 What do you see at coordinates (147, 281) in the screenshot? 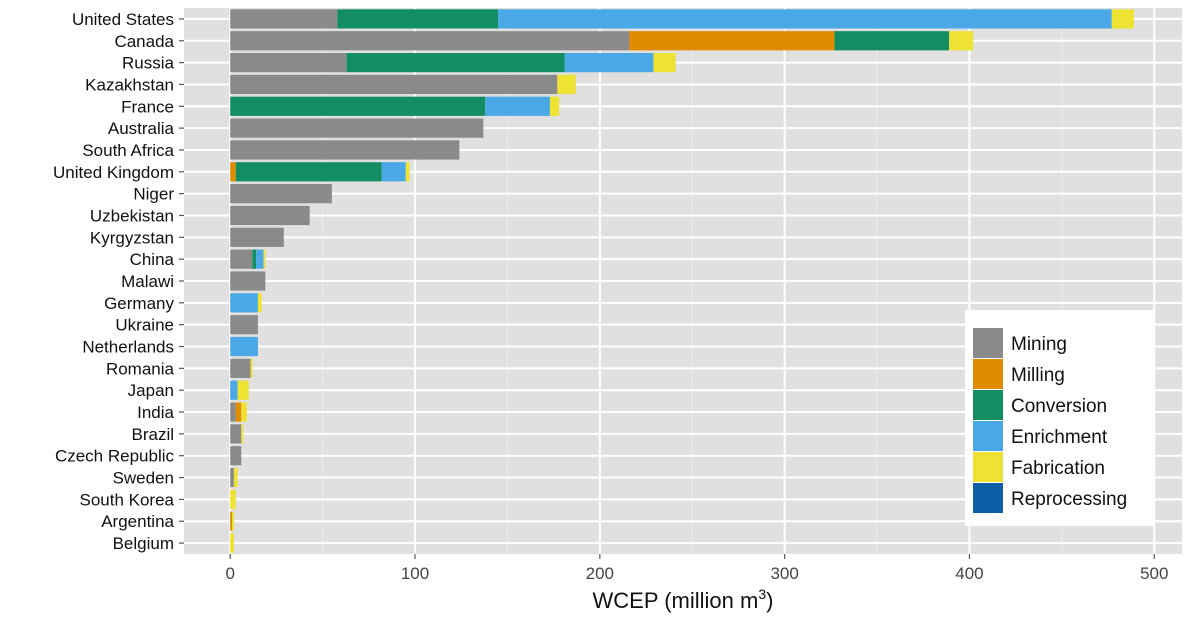
I see `category-label: Malawi` at bounding box center [147, 281].